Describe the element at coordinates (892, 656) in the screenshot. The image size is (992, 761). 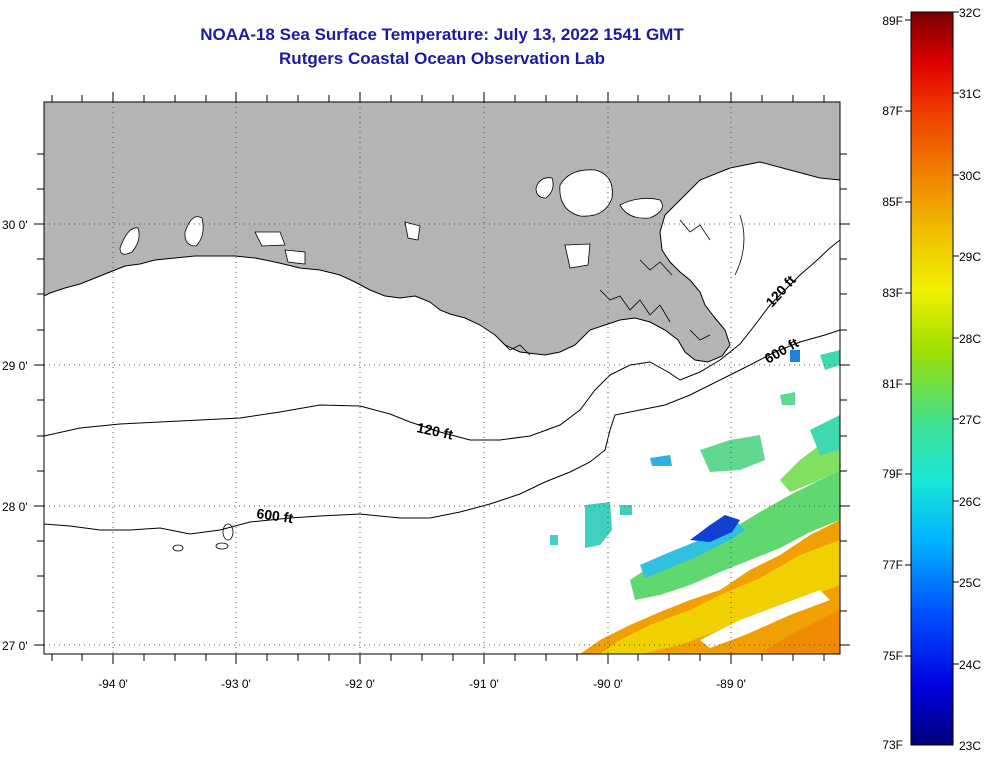
I see `colorbar-label-f: 75F` at that location.